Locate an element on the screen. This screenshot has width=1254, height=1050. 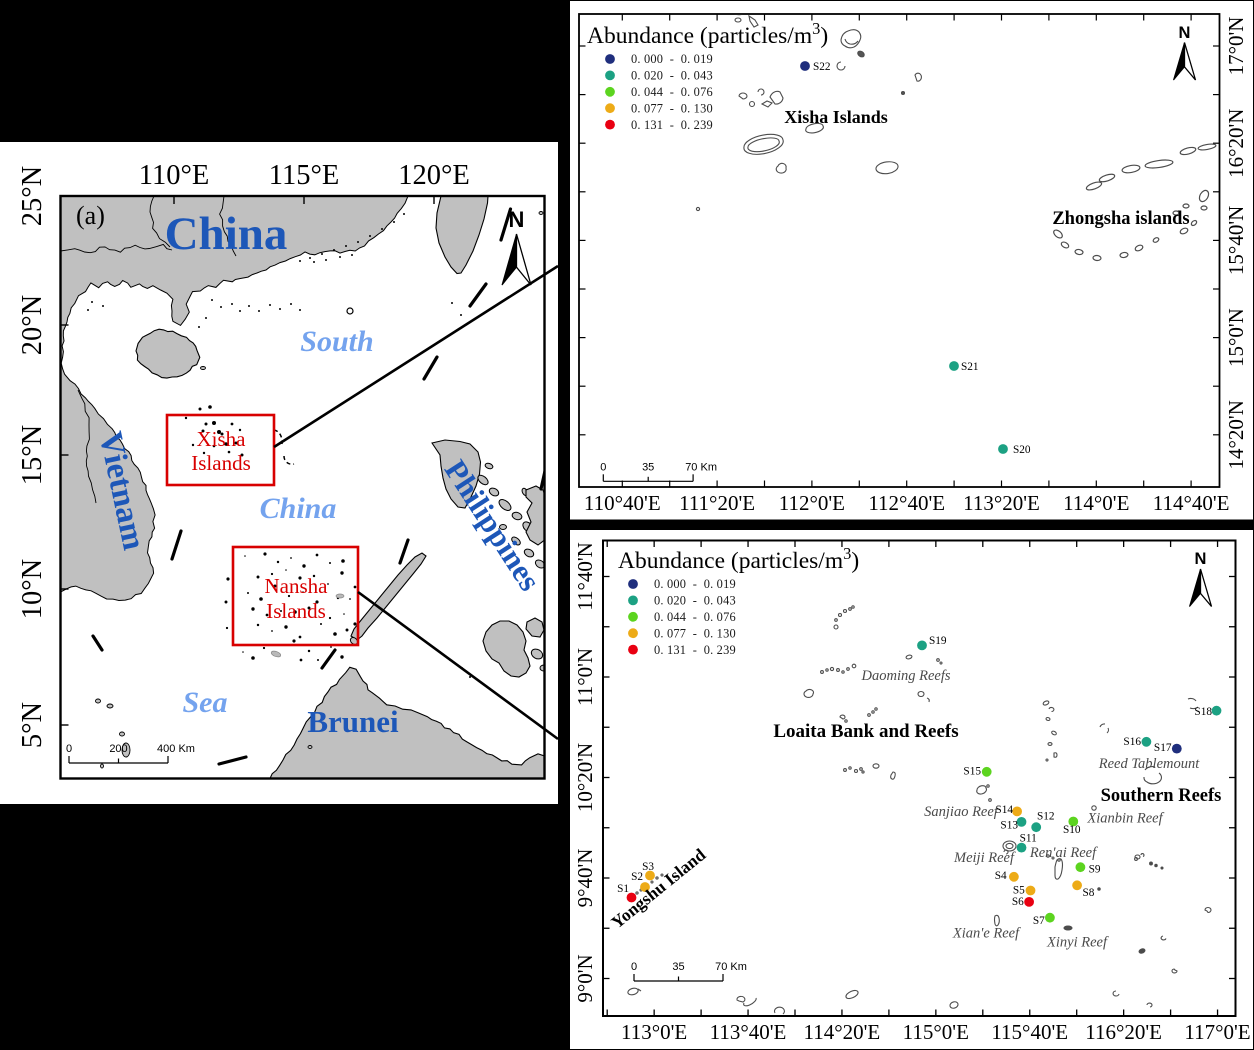
svg-text: S3 is located at coordinates (648, 867).